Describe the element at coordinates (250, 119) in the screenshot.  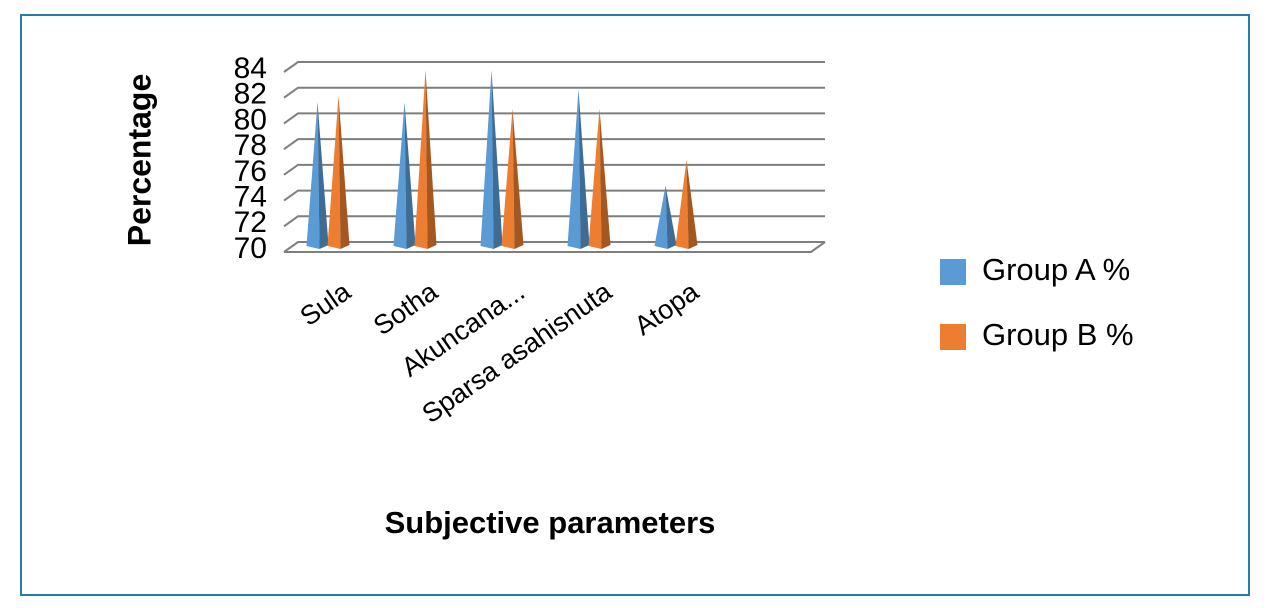
I see `y-tick-label: 80` at that location.